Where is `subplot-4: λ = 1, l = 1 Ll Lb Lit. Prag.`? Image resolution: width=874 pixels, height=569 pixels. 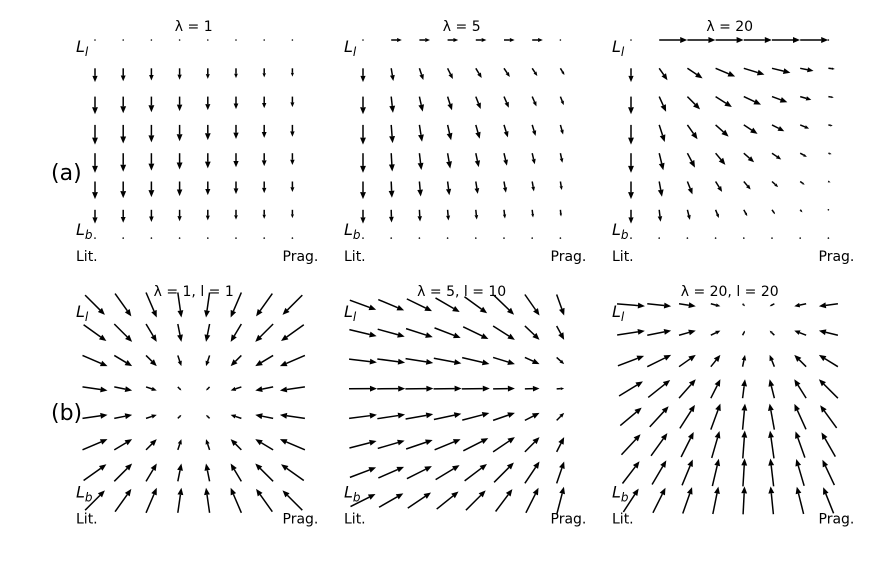
subplot-4: λ = 1, l = 1 Ll Lb Lit. Prag. is located at coordinates (197, 405).